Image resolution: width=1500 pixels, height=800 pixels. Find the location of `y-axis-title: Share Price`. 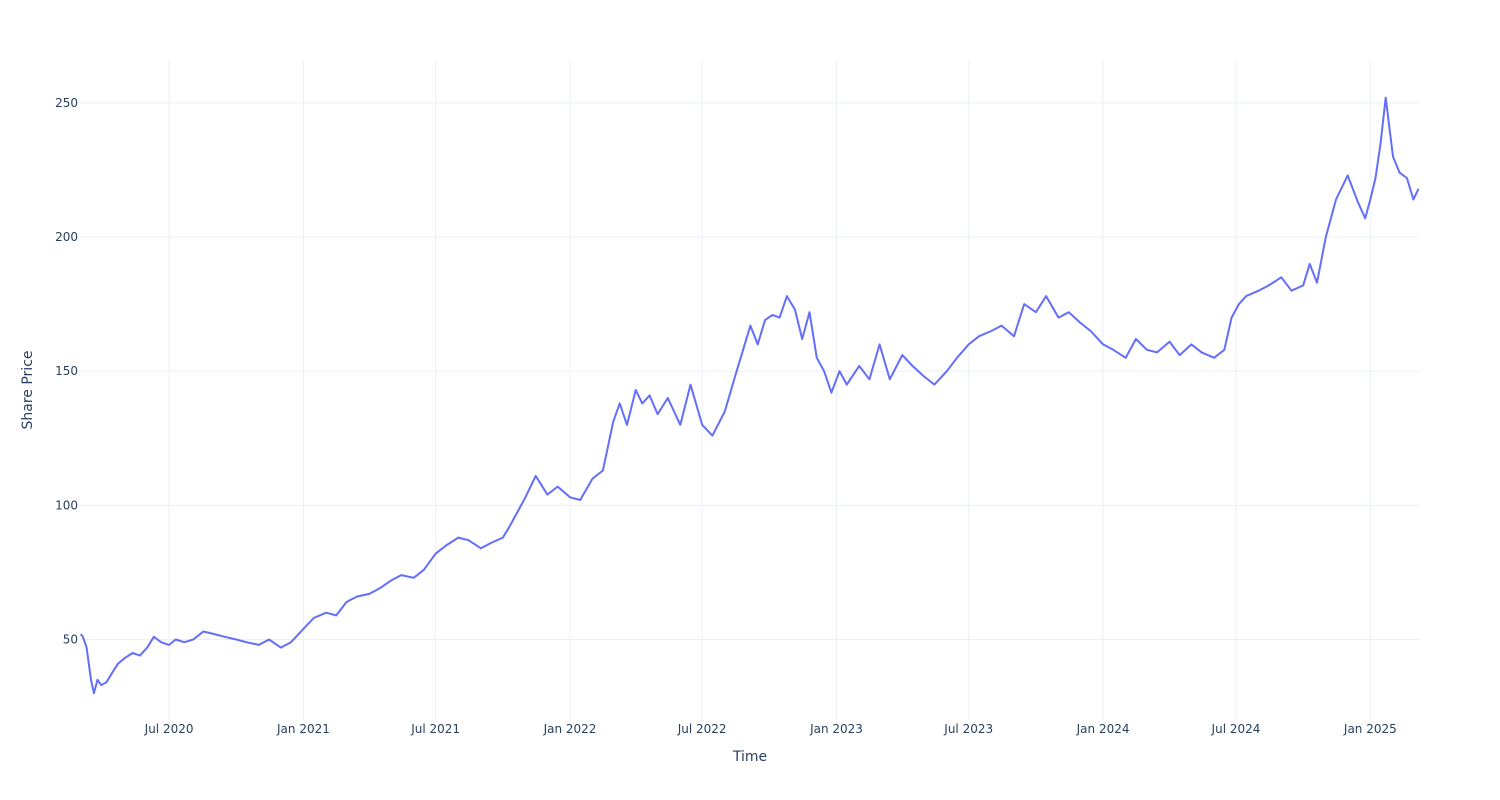

y-axis-title: Share Price is located at coordinates (28, 389).